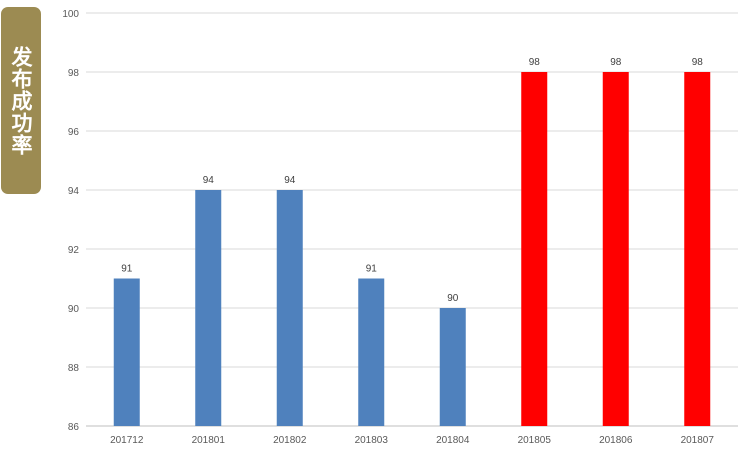 Image resolution: width=750 pixels, height=452 pixels. Describe the element at coordinates (535, 440) in the screenshot. I see `x-tick-label: 201805` at that location.